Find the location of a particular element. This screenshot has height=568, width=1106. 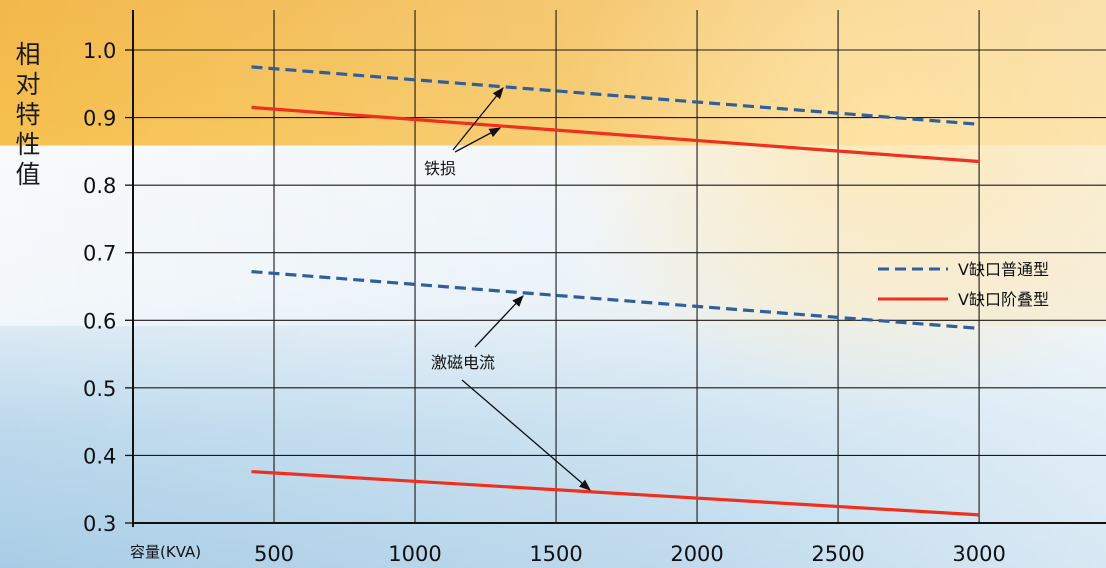

y-tick-label-0.4: 0.4 is located at coordinates (99, 456).